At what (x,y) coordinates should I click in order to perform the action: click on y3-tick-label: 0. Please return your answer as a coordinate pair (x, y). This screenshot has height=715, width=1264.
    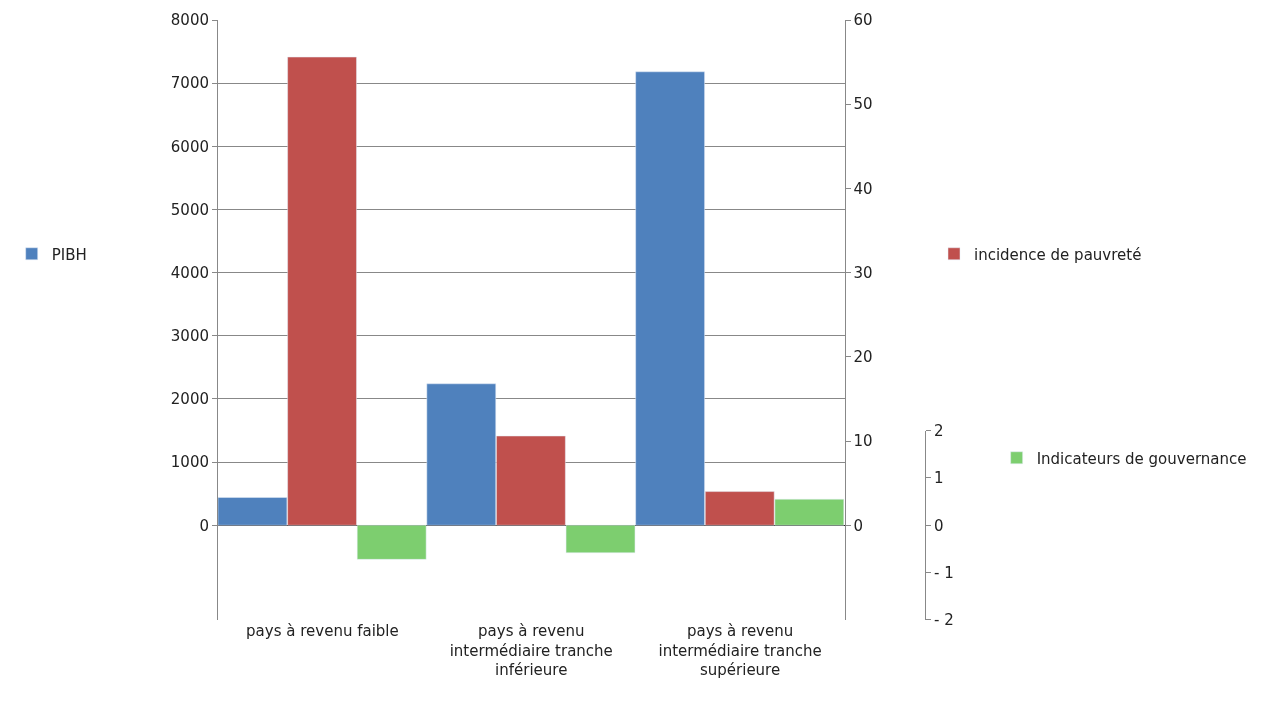
    Looking at the image, I should click on (939, 525).